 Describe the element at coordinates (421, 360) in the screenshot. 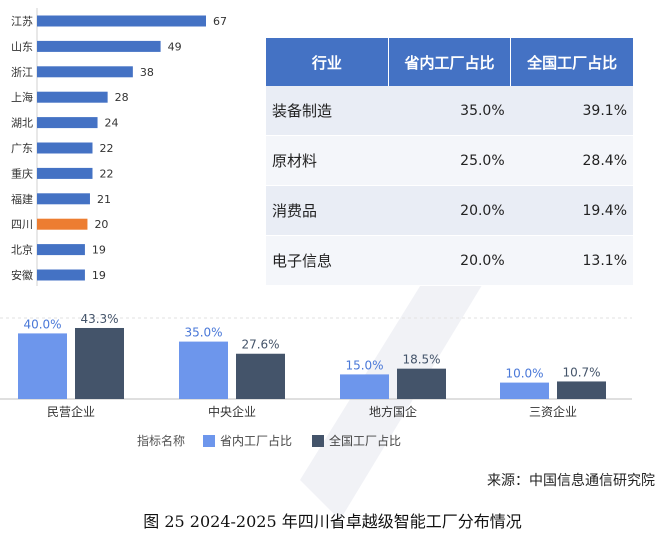

I see `data-label: 18.5%` at that location.